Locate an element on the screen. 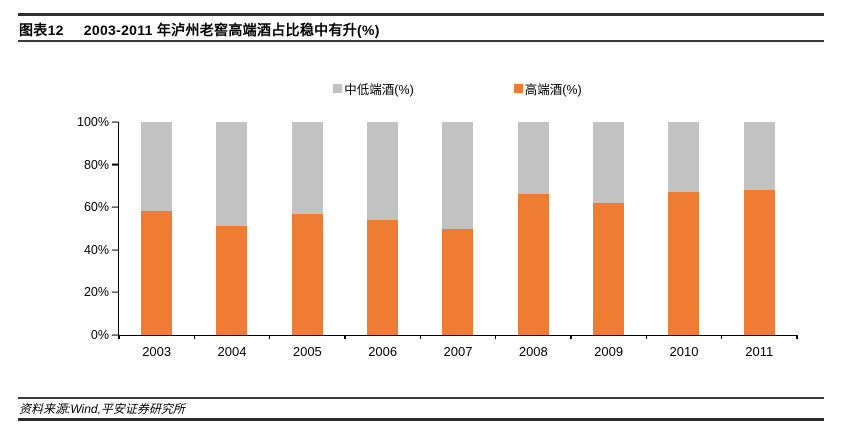  y-axis-tick-label: 0% is located at coordinates (99, 335).